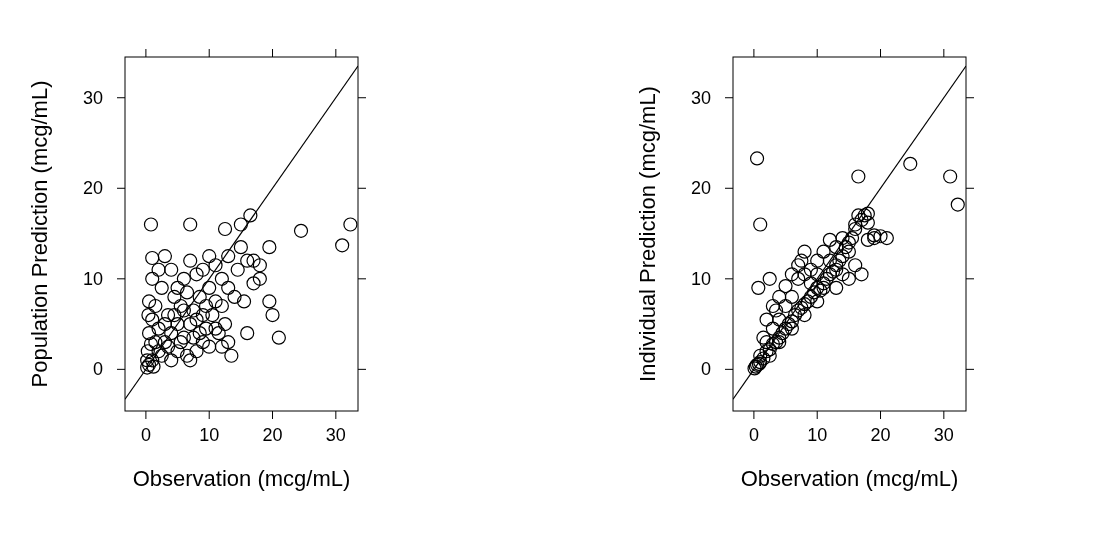  What do you see at coordinates (39, 234) in the screenshot?
I see `y-axis-title: Population Prediction (mcg/mL)` at bounding box center [39, 234].